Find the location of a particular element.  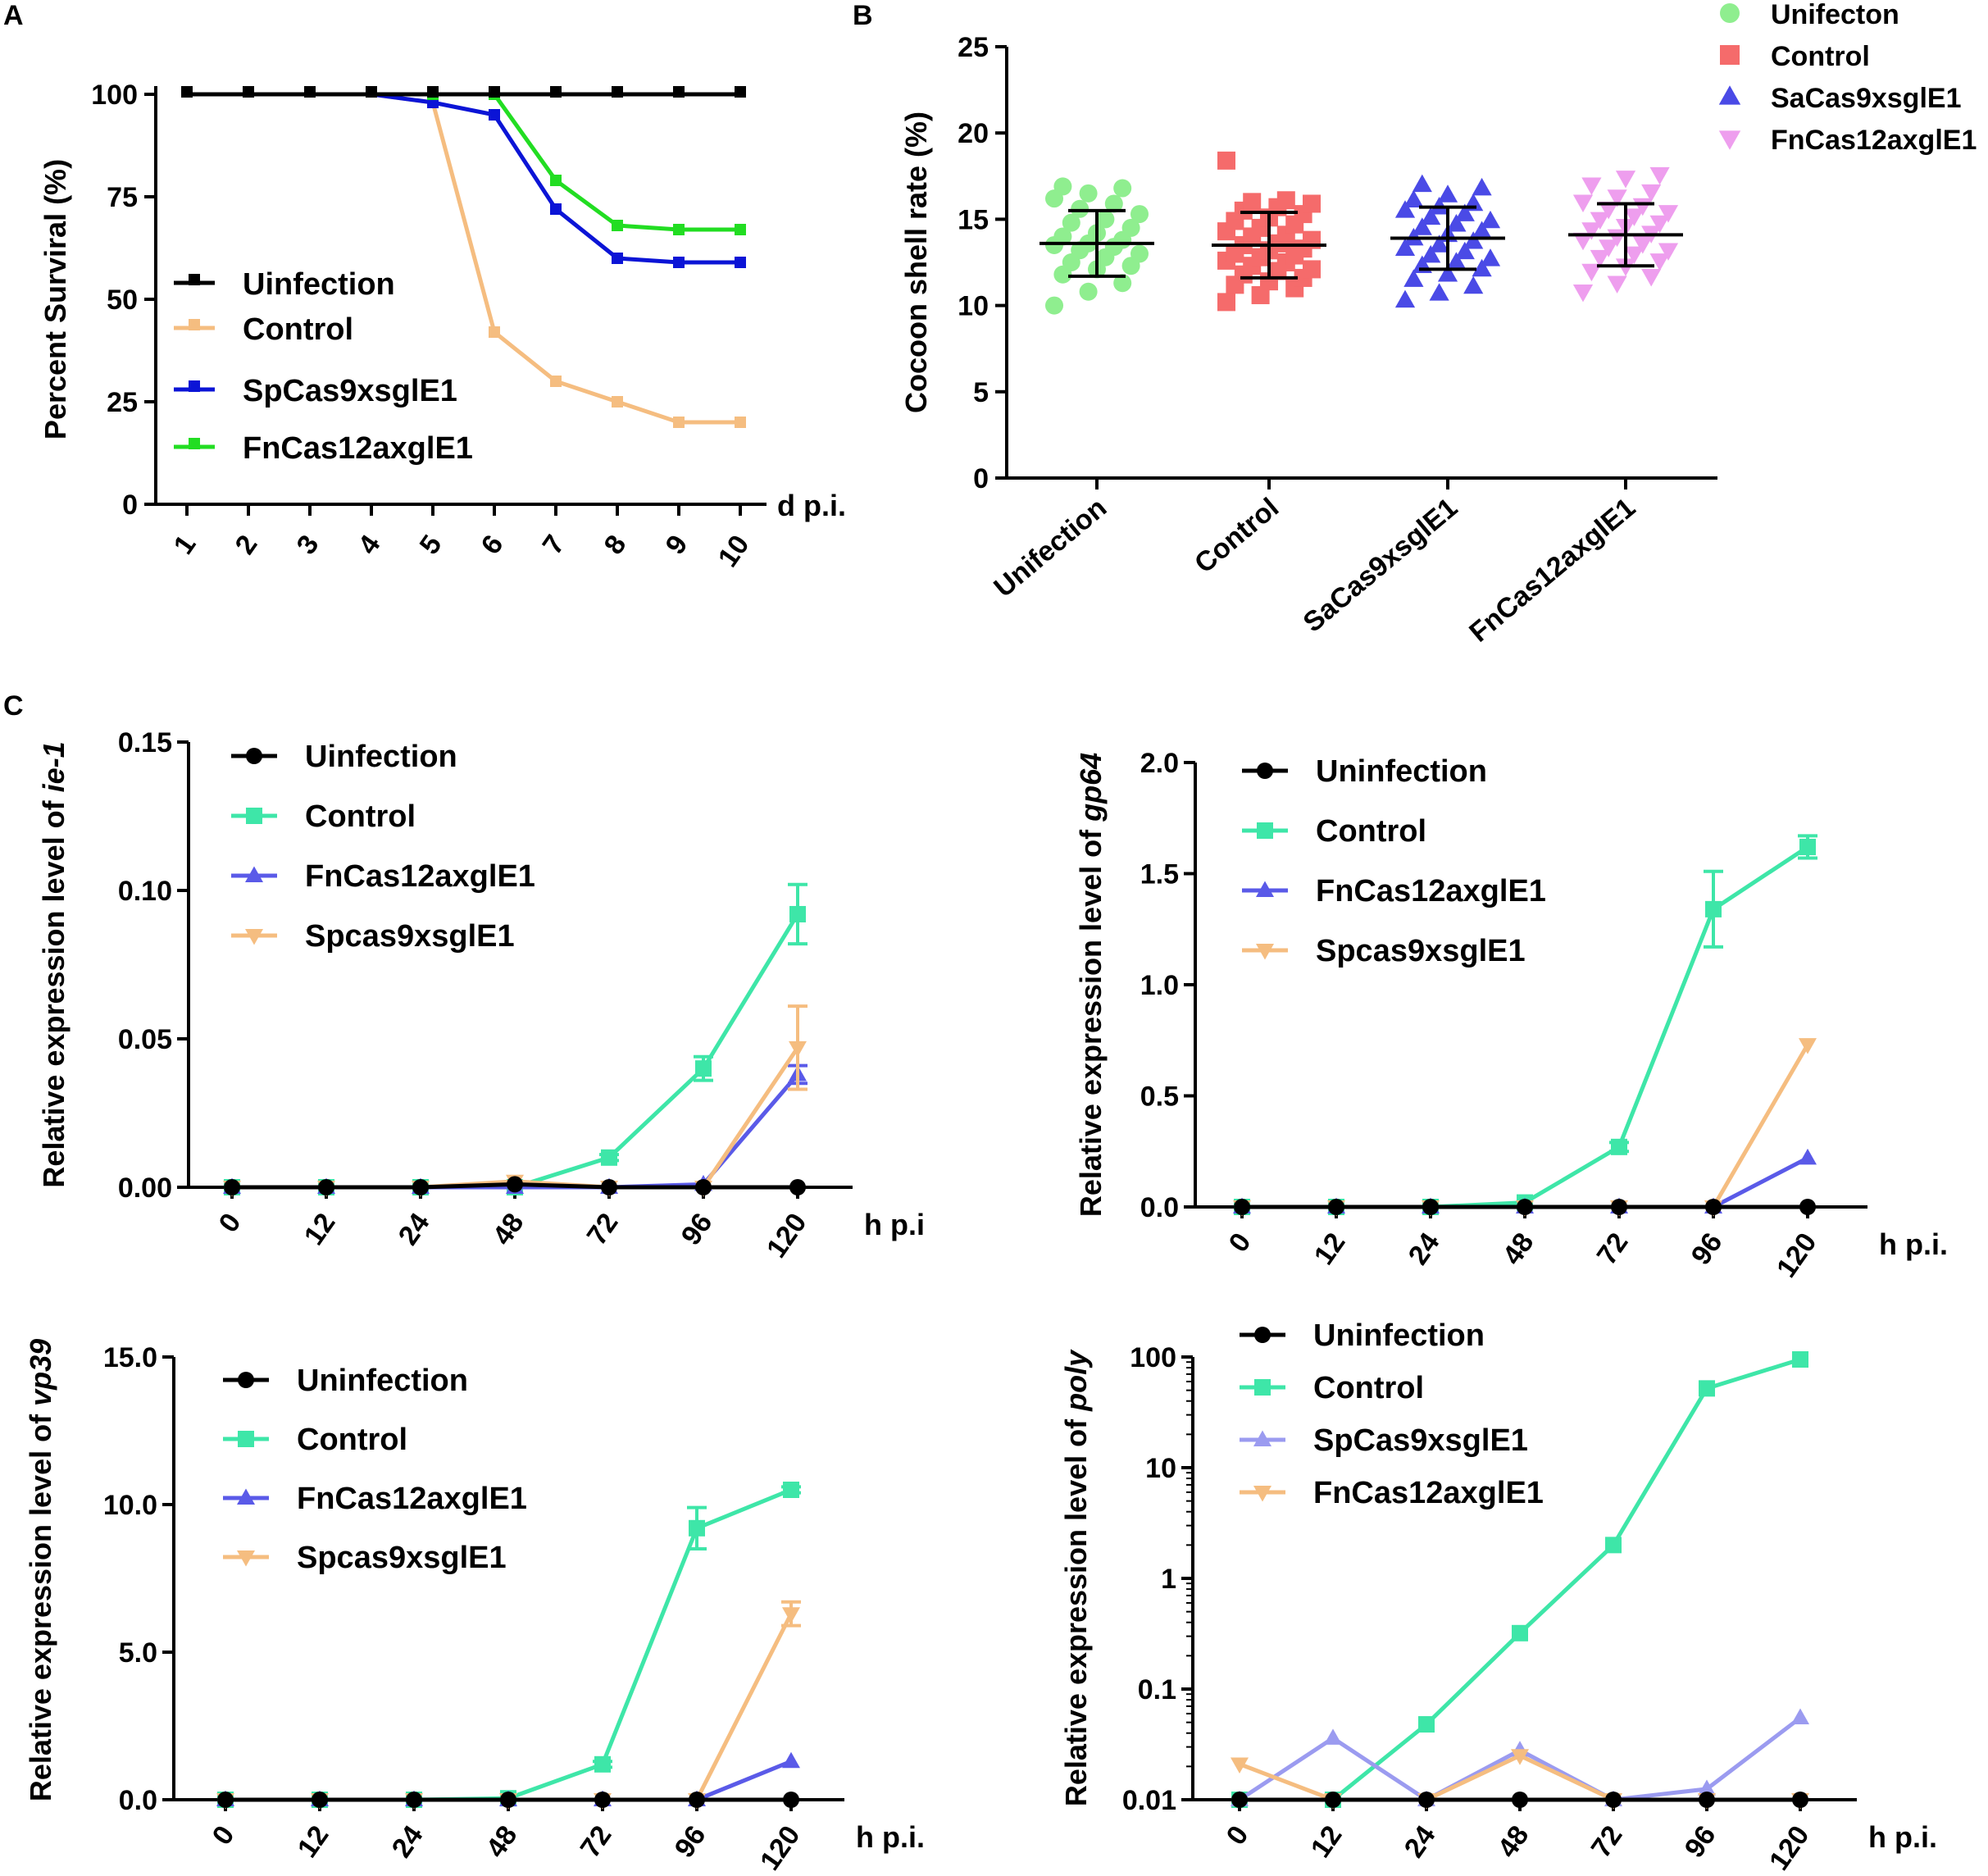

y-tick-label: 2.0 is located at coordinates (1159, 763).